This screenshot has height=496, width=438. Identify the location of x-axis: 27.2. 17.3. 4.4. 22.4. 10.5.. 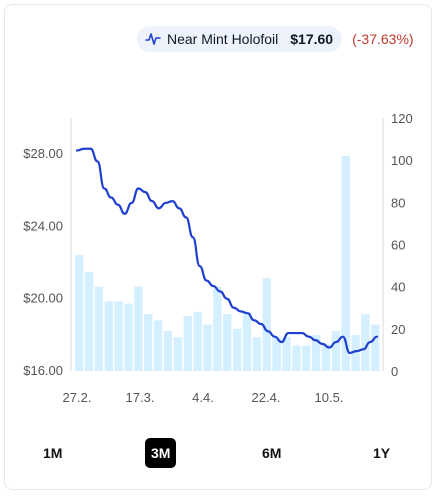
(203, 397).